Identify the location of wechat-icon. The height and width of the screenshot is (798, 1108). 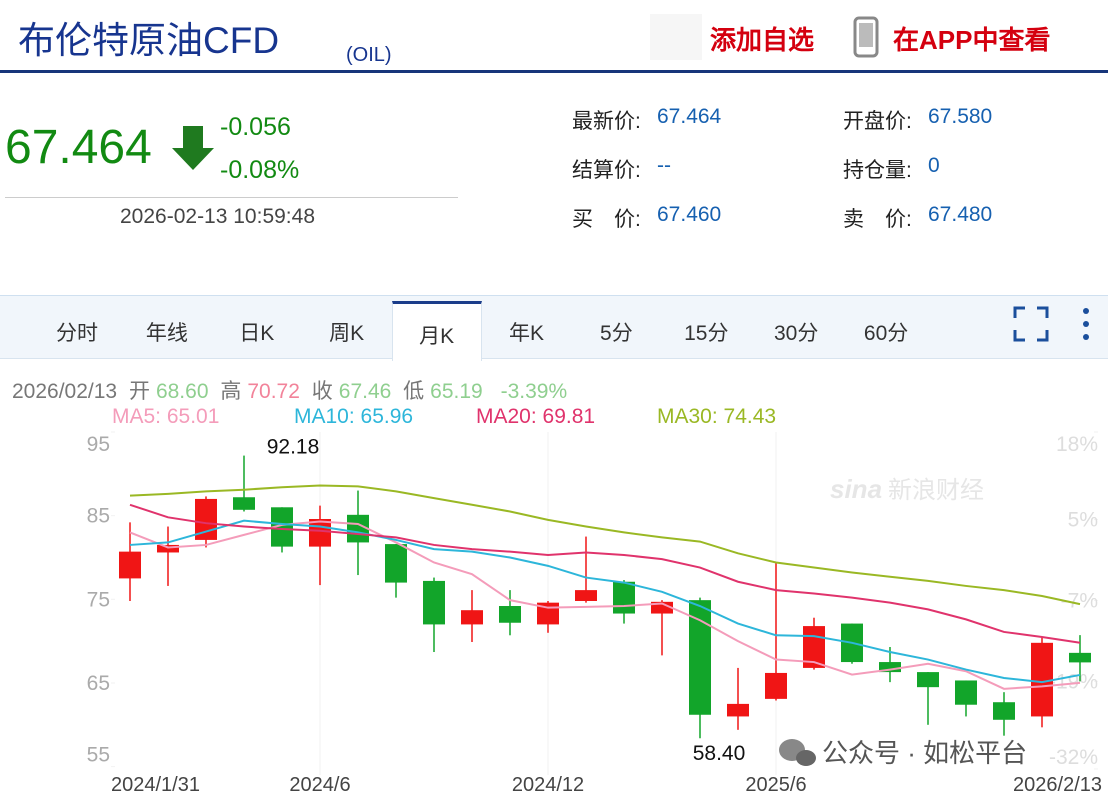
(797, 752).